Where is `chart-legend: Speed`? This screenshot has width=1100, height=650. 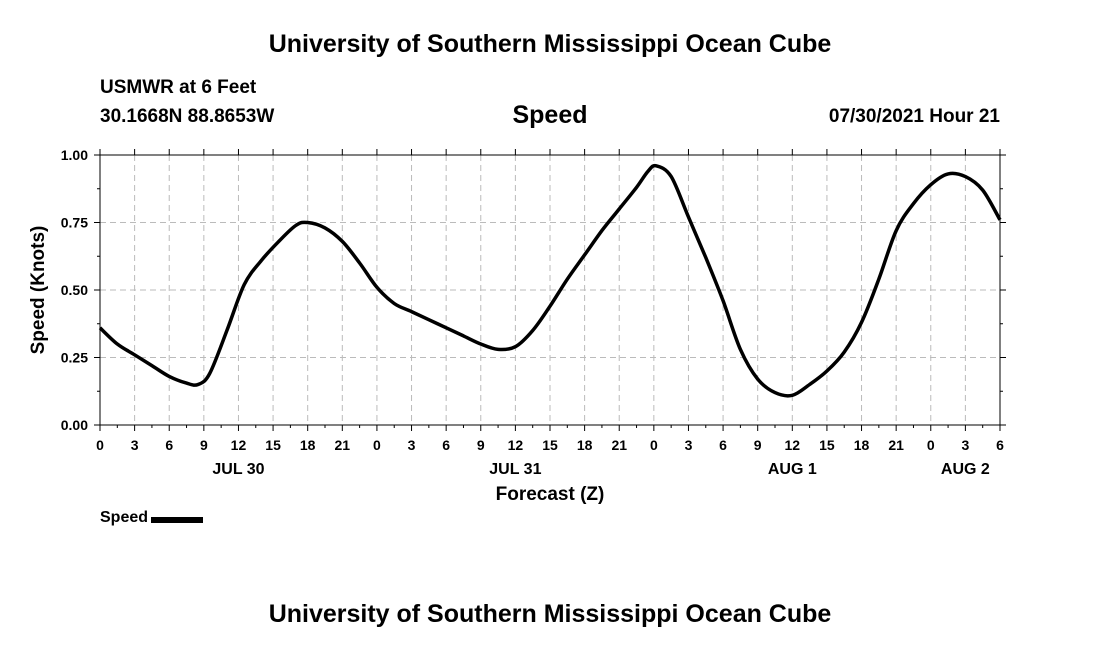
chart-legend: Speed is located at coordinates (152, 518).